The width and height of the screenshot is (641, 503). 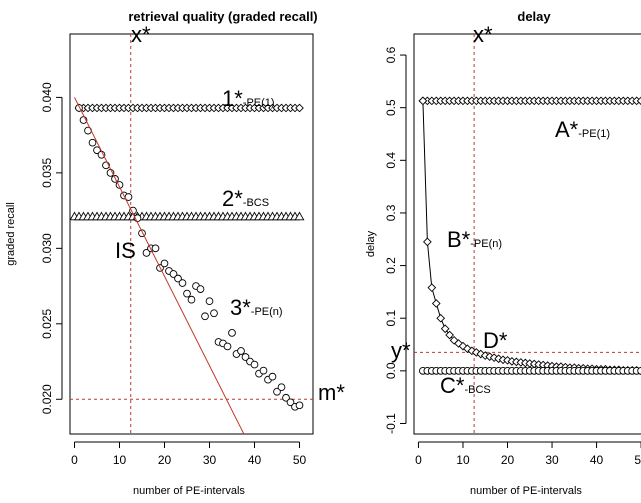 I want to click on chart-left-y-tick-label: 0.035, so click(x=47, y=173).